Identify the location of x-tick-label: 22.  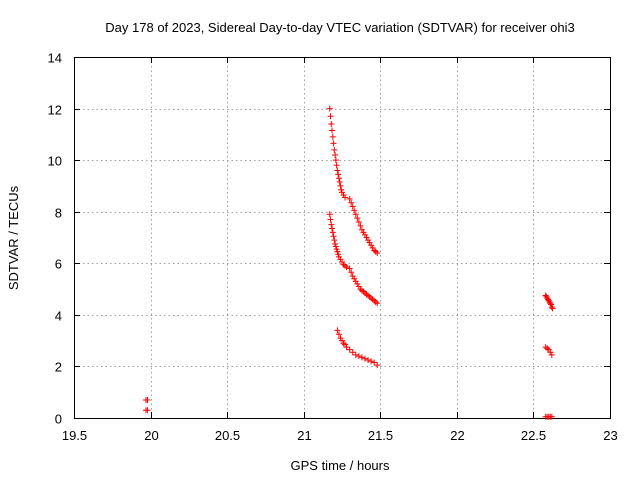
(457, 435).